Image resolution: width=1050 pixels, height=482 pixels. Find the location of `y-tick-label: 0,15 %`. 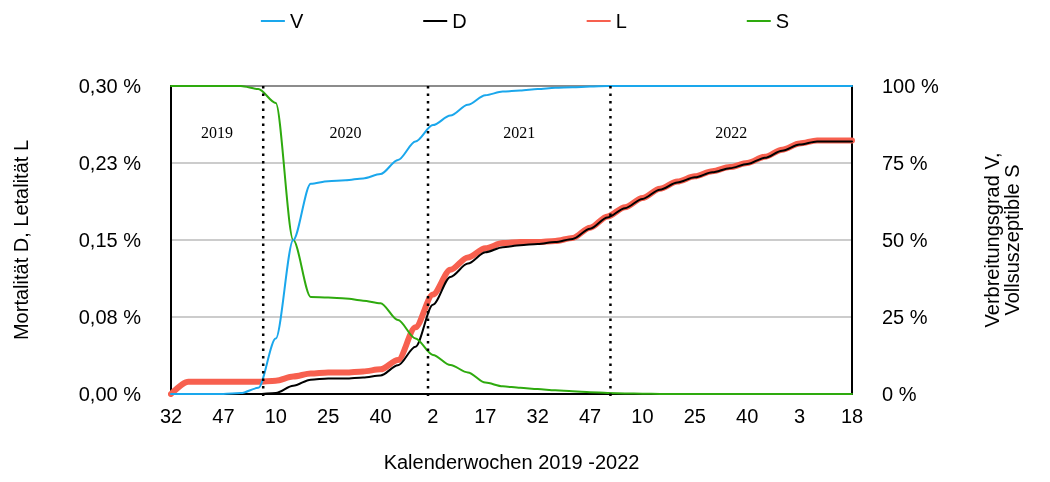

y-tick-label: 0,15 % is located at coordinates (110, 240).